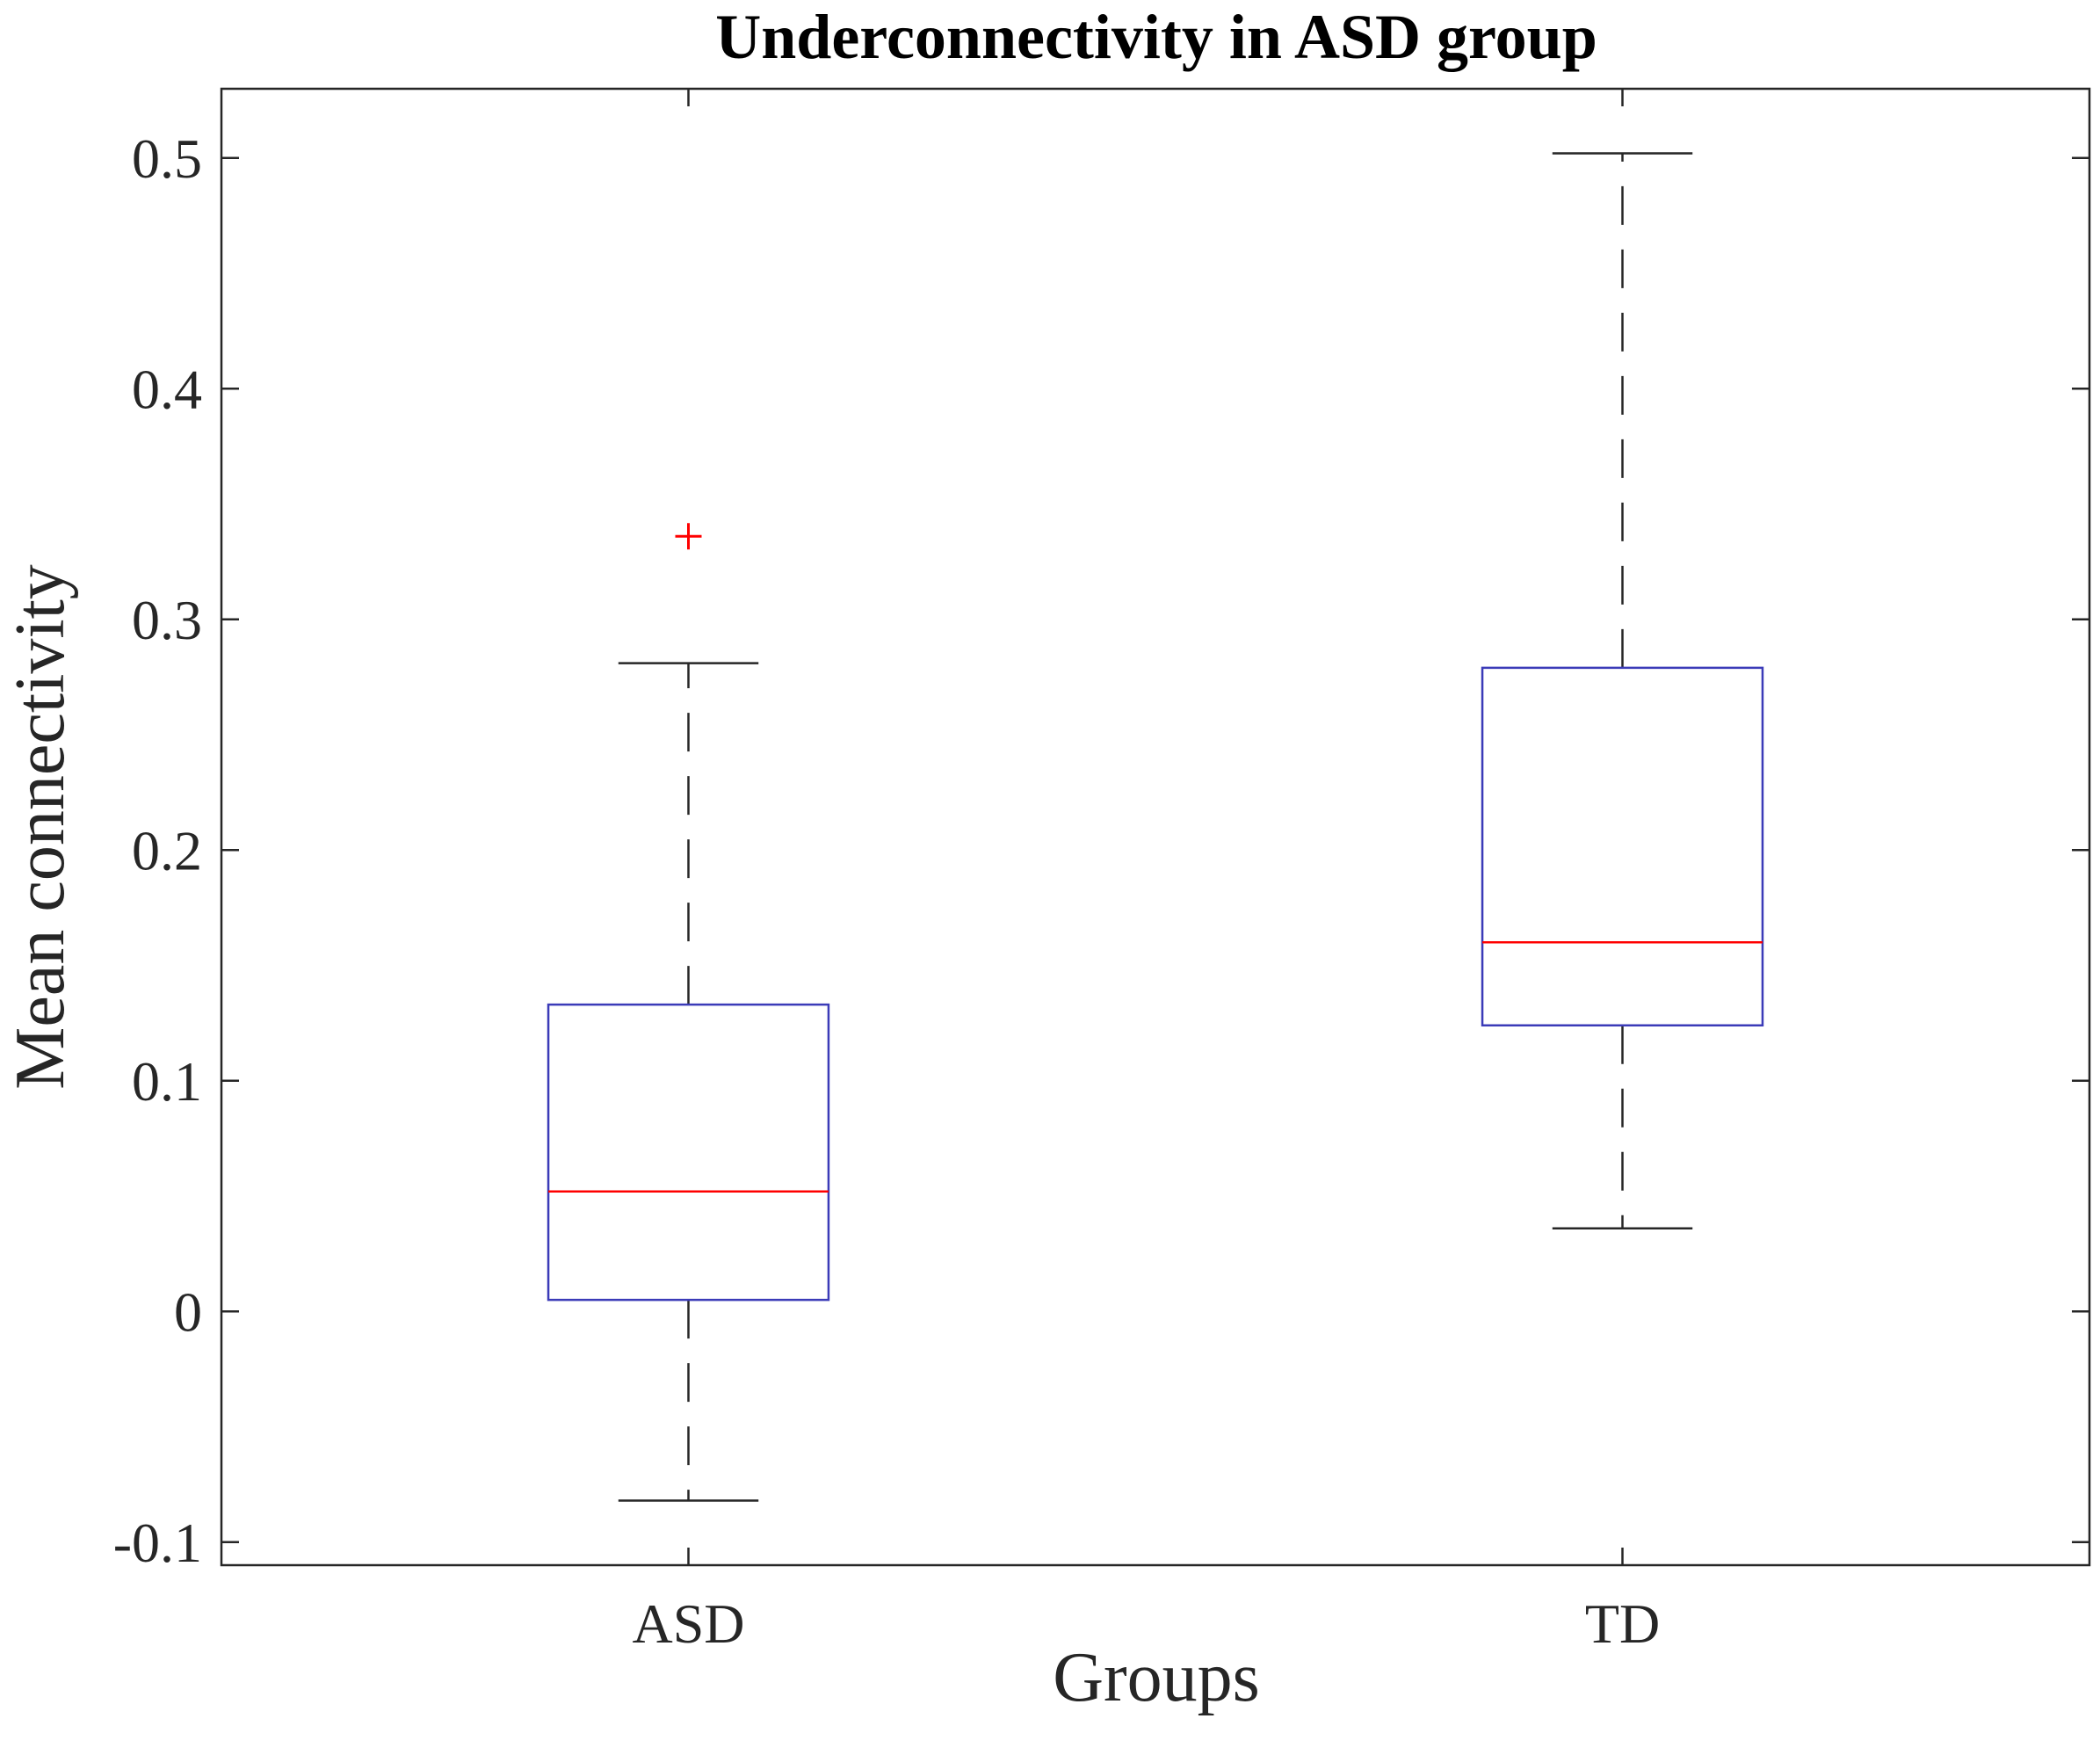  I want to click on y-tick-label: 0.1, so click(167, 1081).